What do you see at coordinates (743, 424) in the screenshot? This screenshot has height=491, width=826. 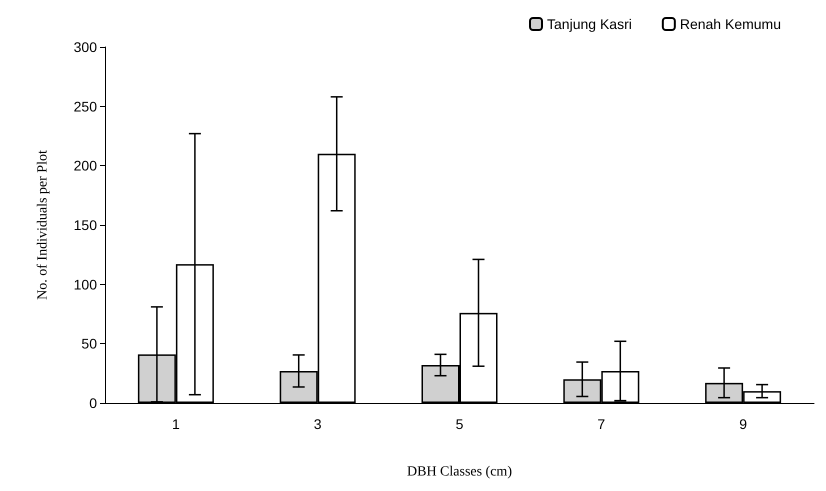 I see `x-tick-label: 9` at bounding box center [743, 424].